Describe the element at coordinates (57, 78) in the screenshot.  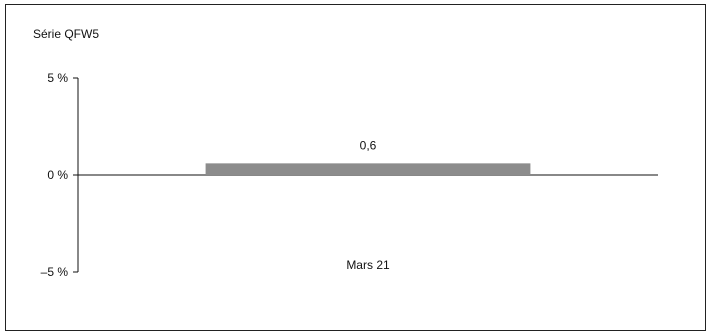
I see `y-tick-label: 5 %` at that location.